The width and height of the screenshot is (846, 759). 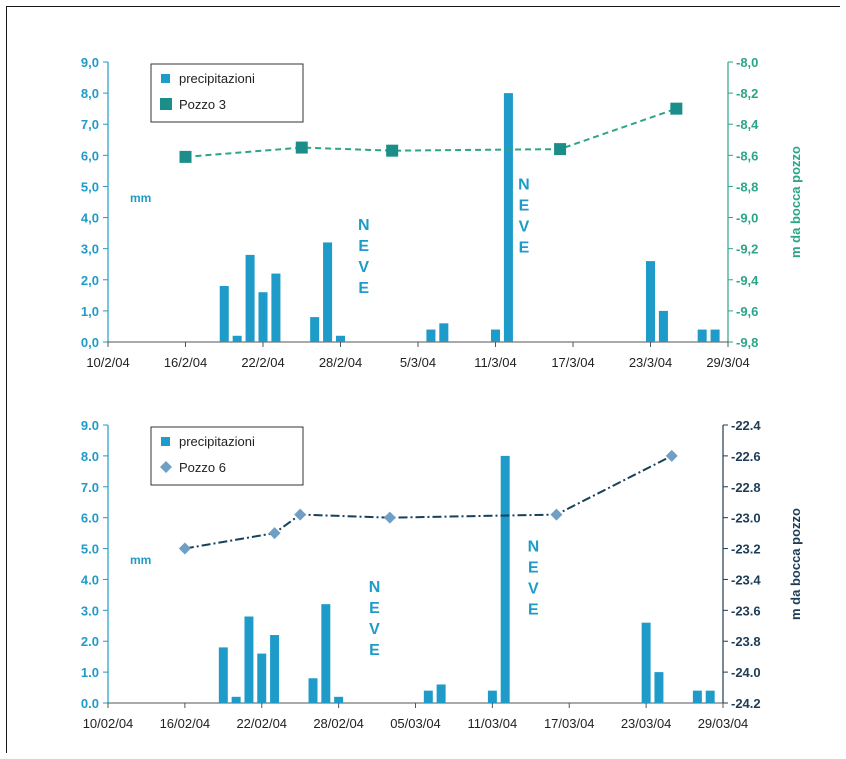 I want to click on x-tick-label: 16/2/04, so click(x=185, y=362).